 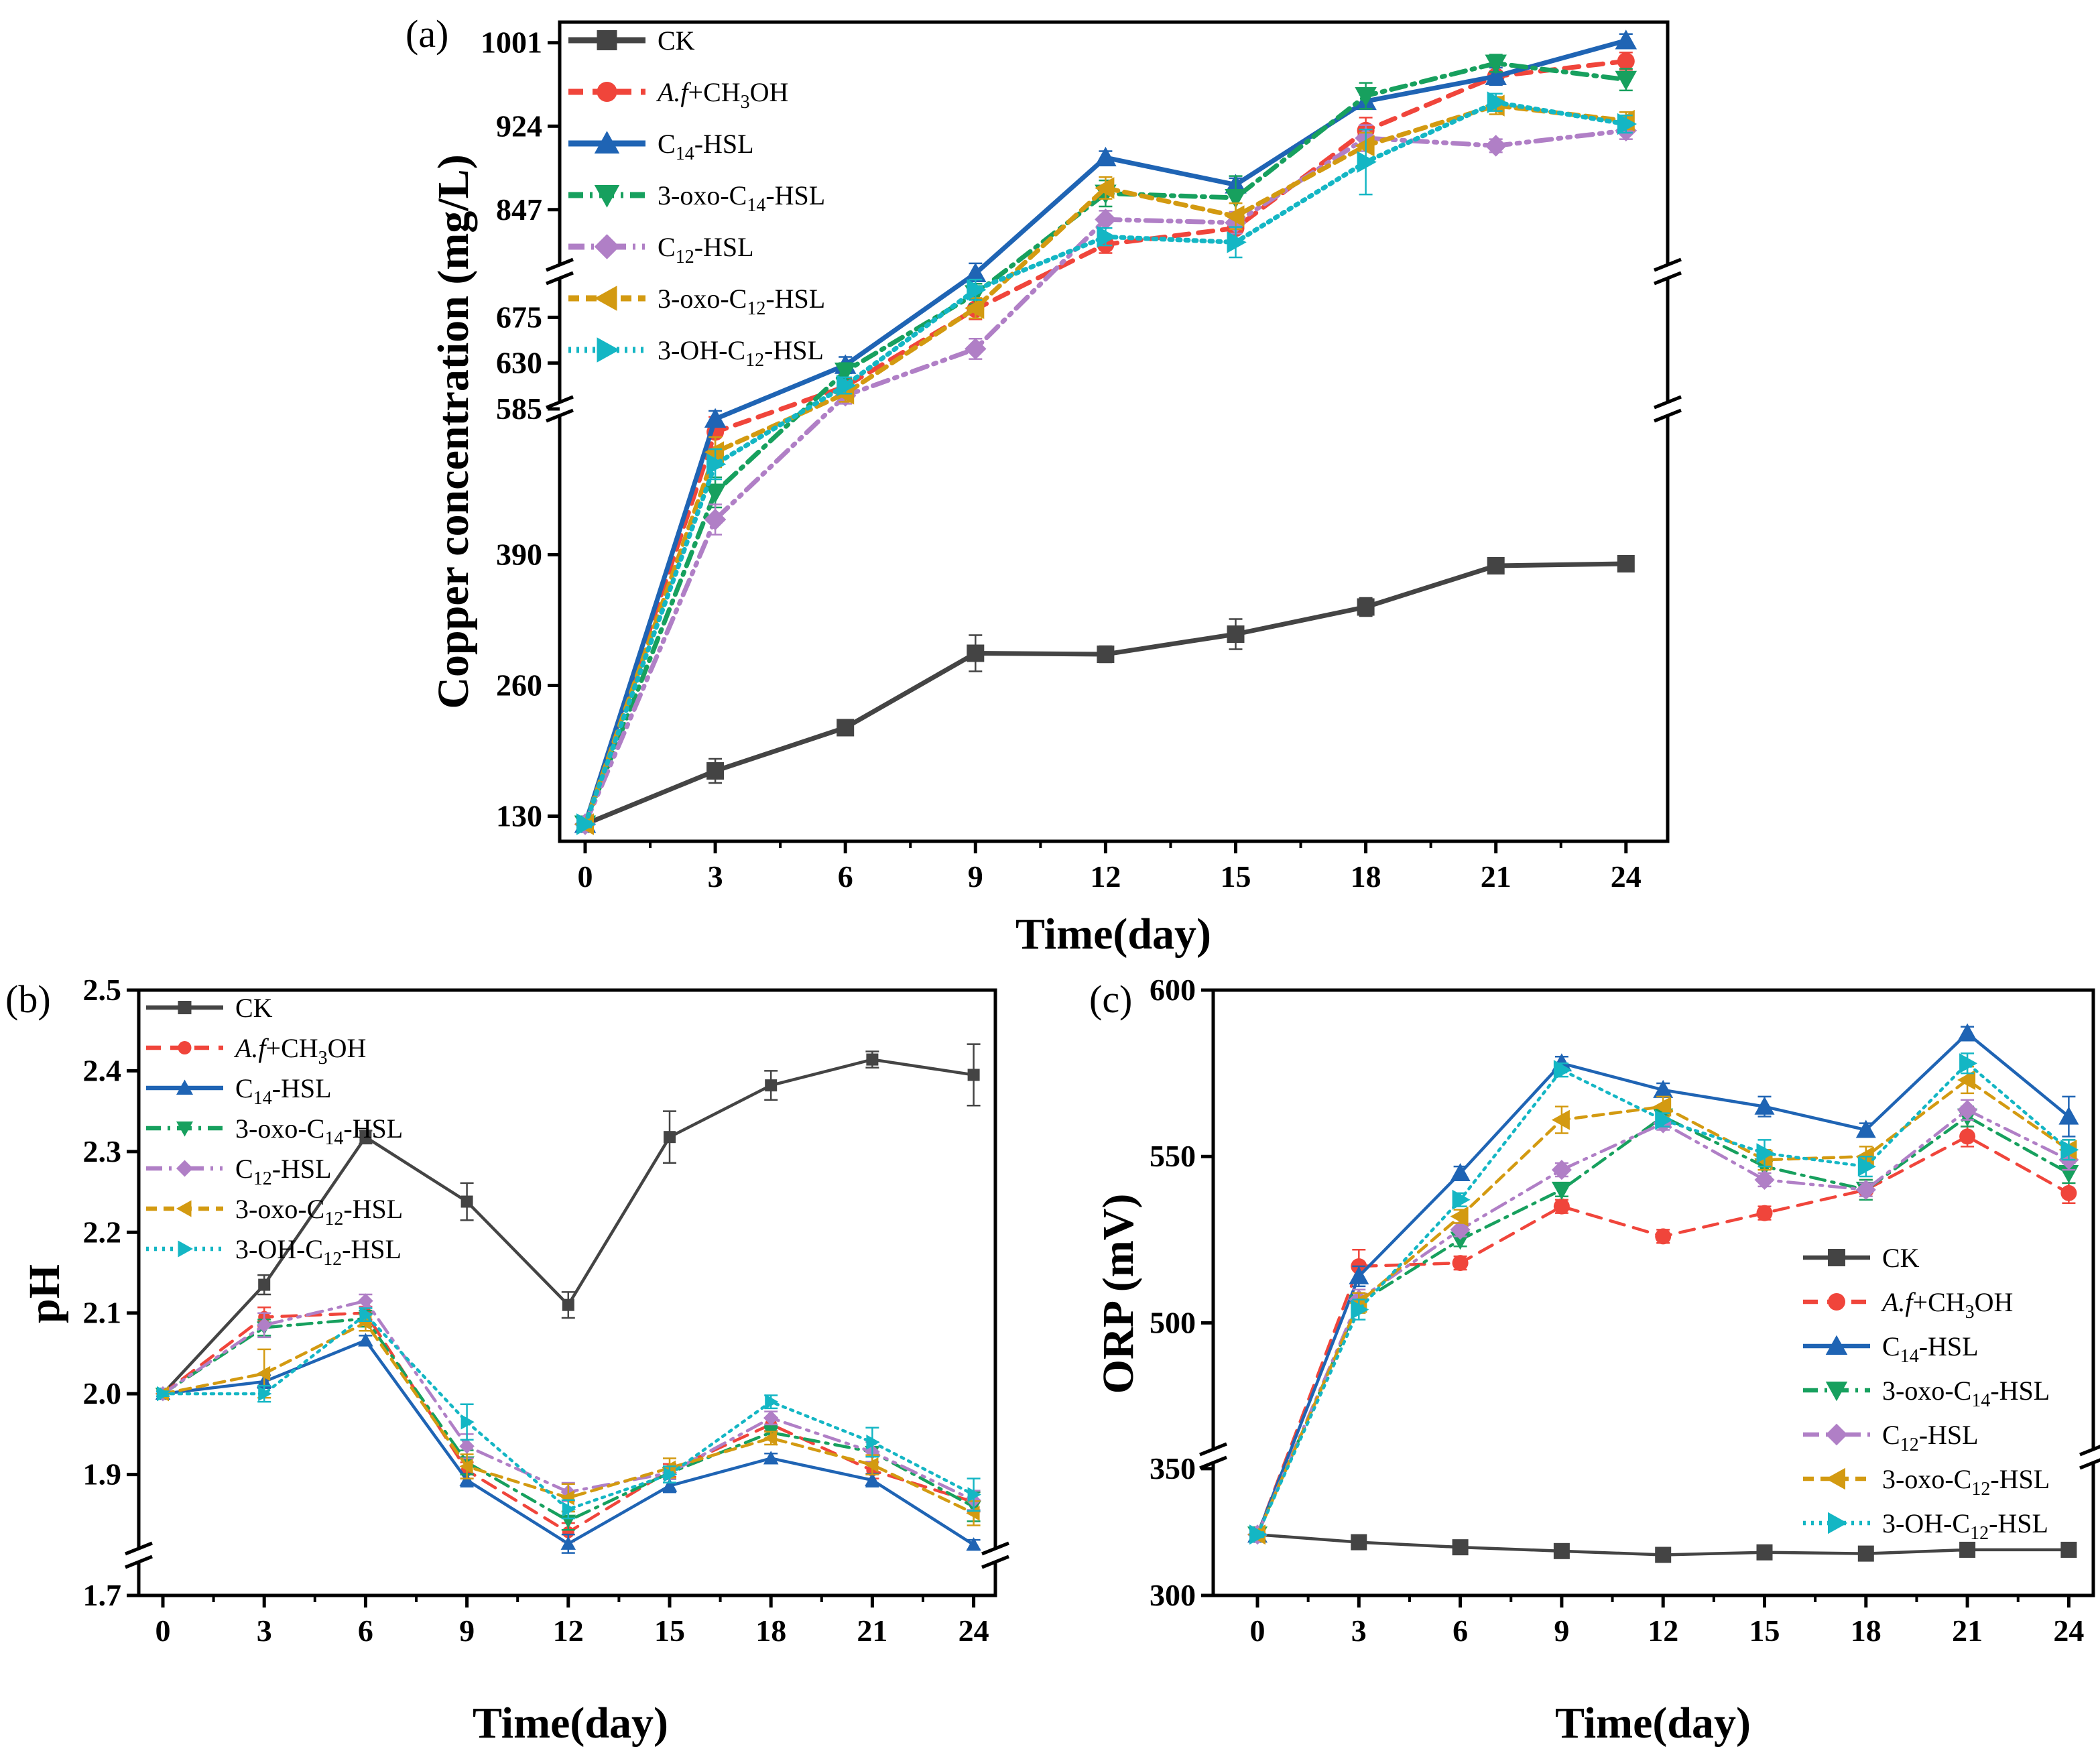 What do you see at coordinates (519, 210) in the screenshot?
I see `y-tick-label: 847` at bounding box center [519, 210].